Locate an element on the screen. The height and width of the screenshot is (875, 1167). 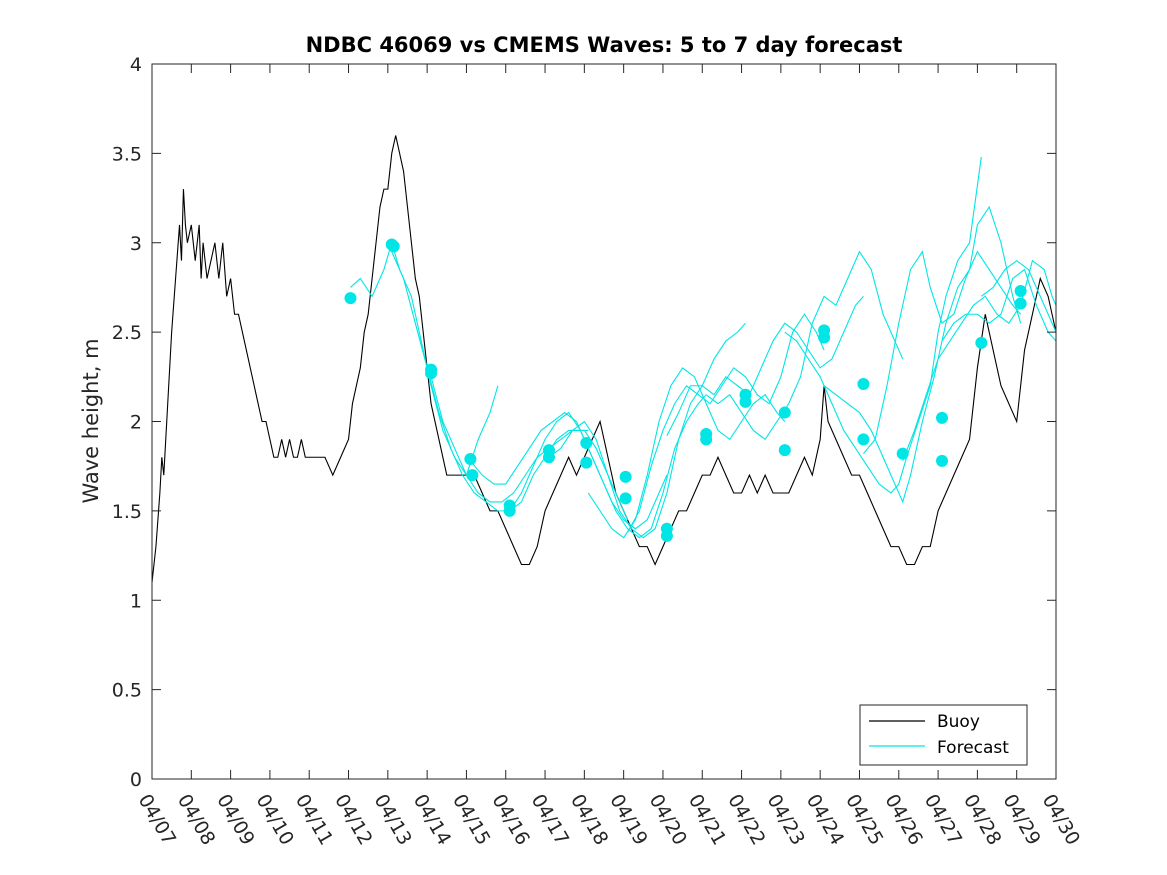
y-tick-label: 0.5 is located at coordinates (127, 691).